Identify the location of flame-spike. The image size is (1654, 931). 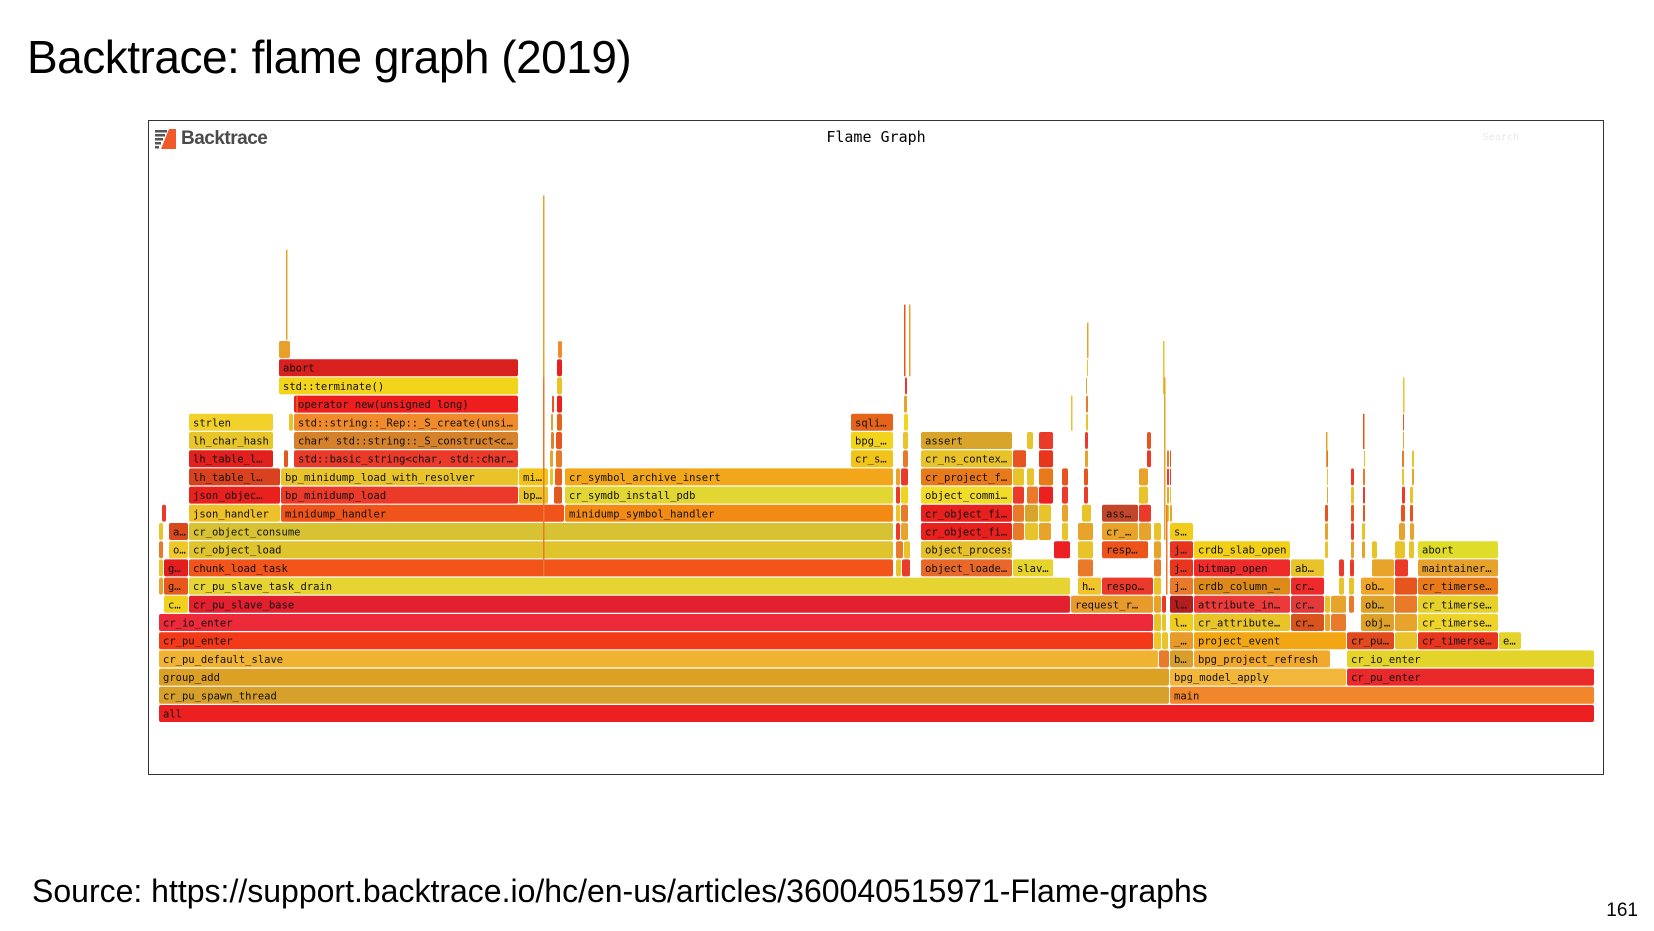
(1165, 458).